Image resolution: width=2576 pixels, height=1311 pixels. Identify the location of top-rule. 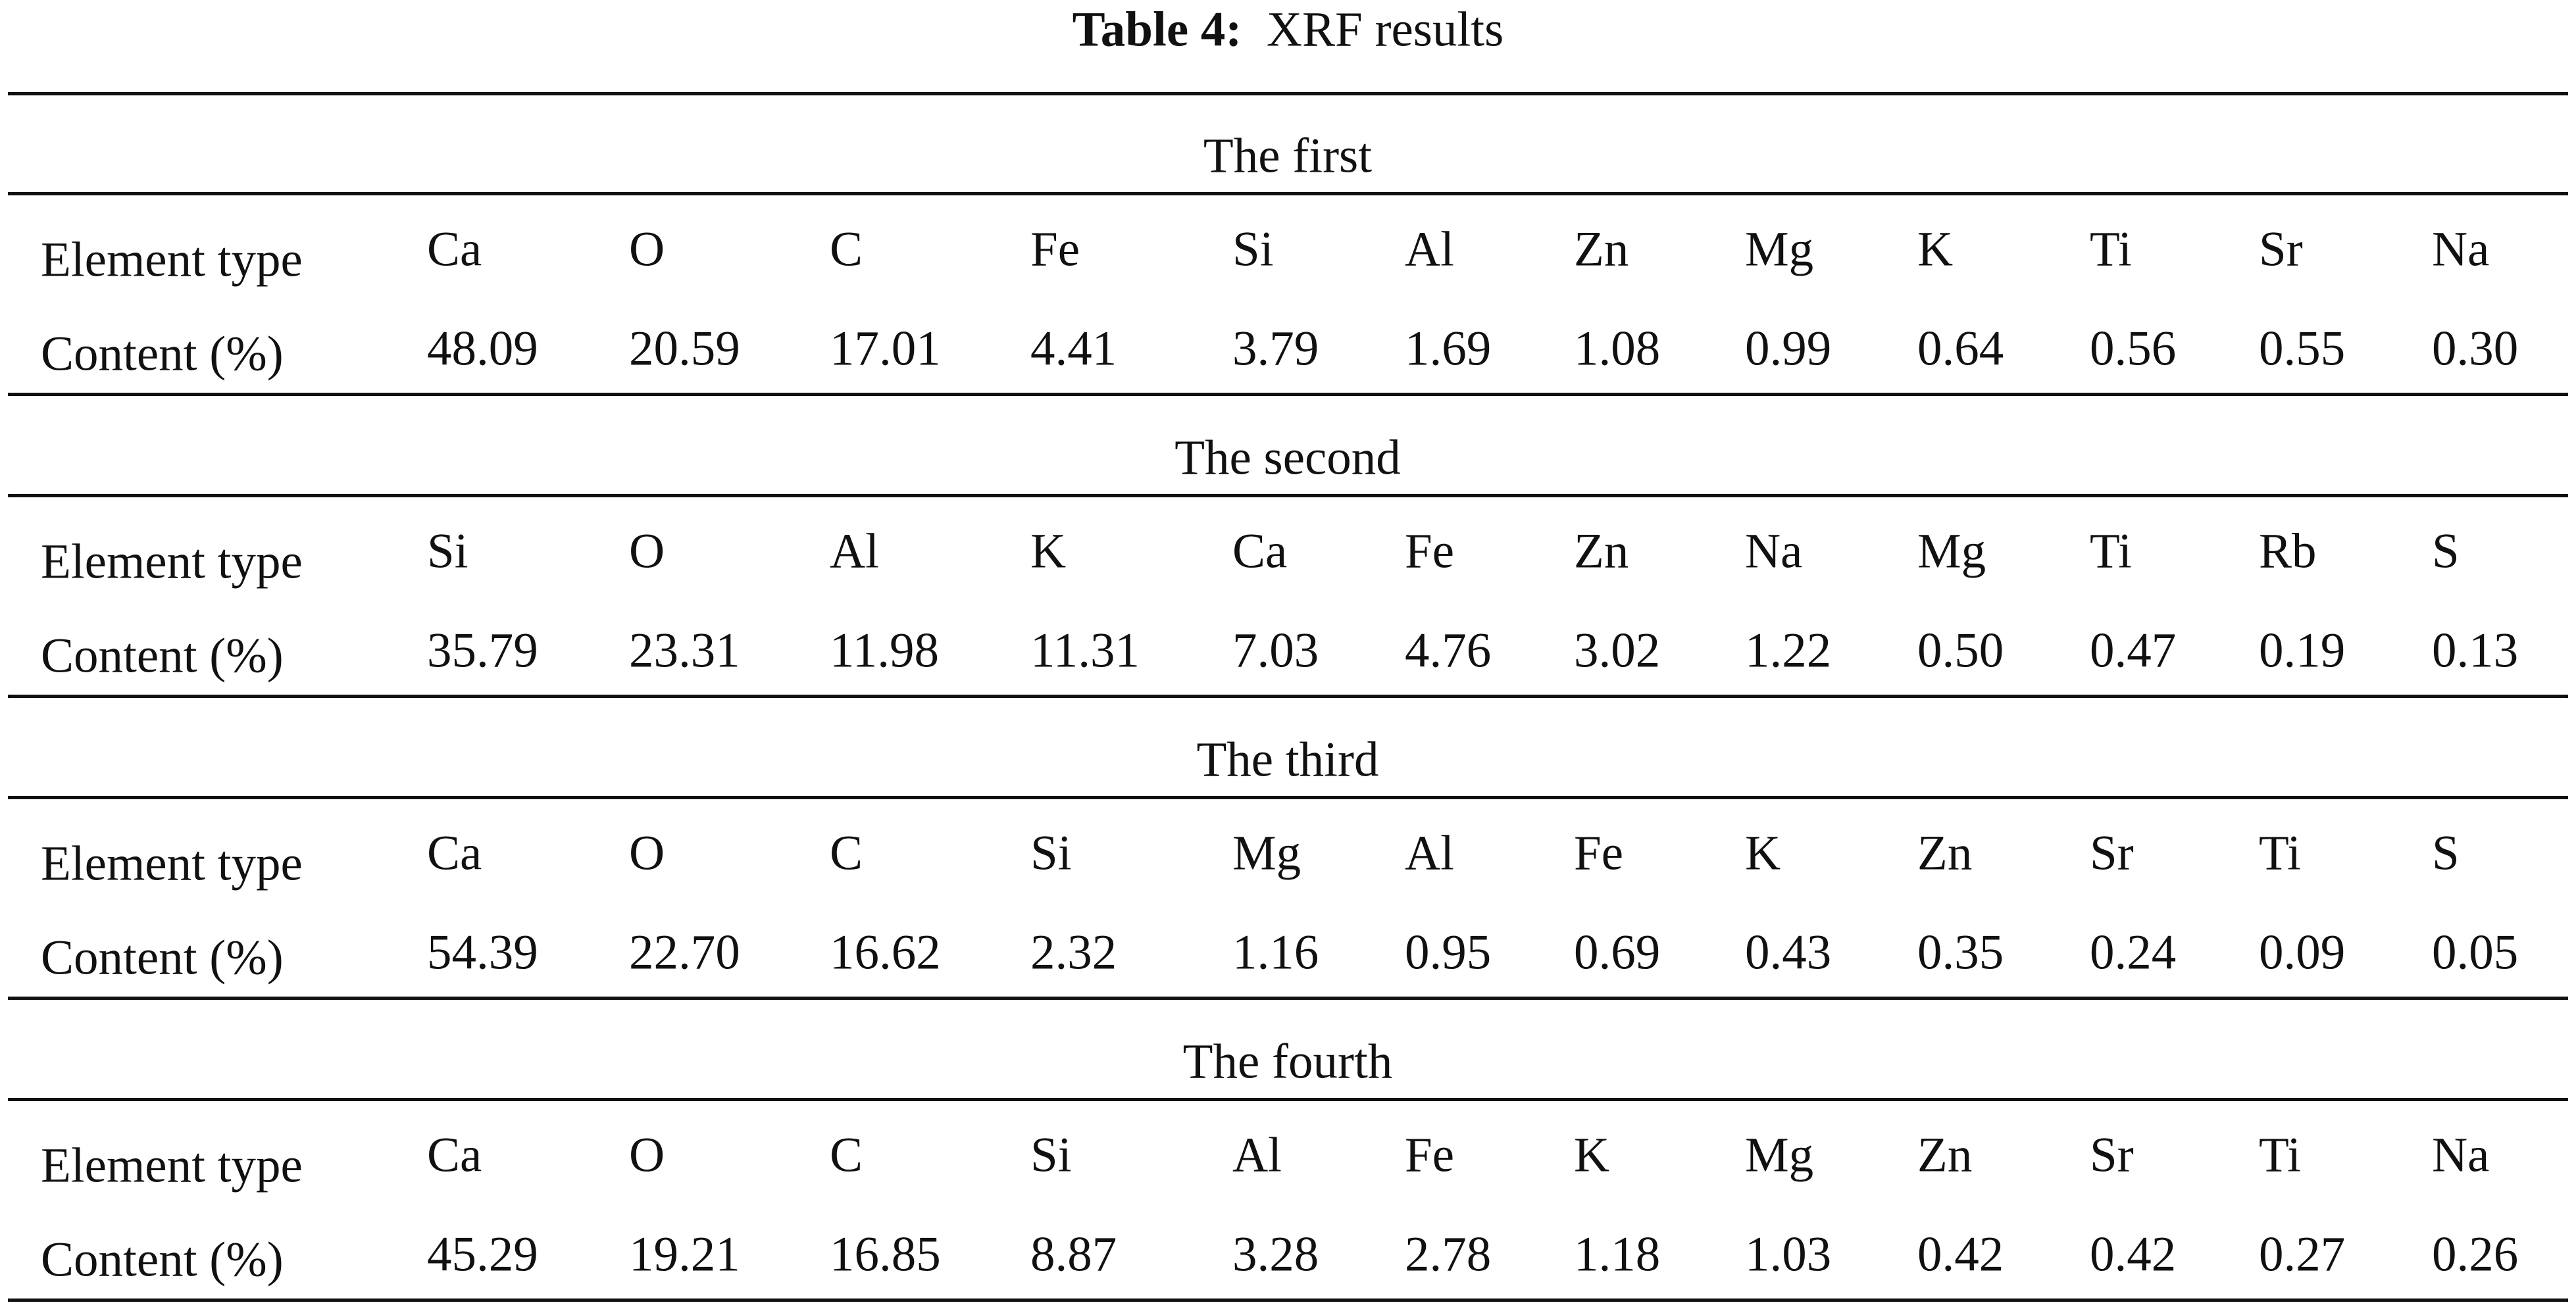
(1288, 94).